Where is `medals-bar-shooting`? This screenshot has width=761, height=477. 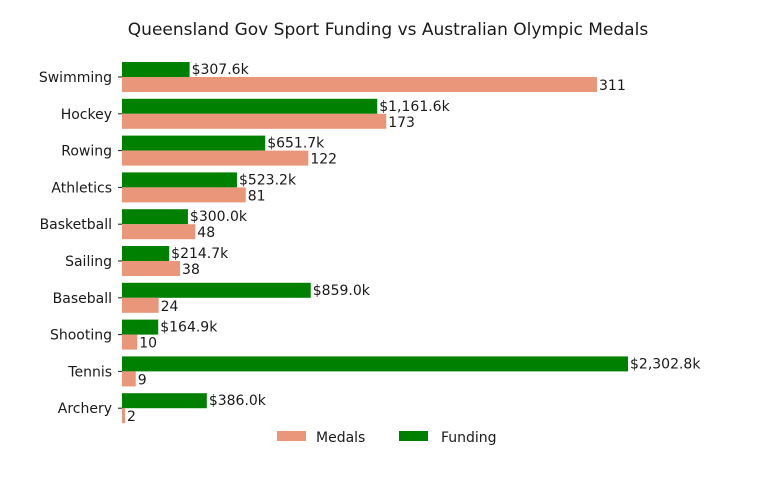
medals-bar-shooting is located at coordinates (130, 342).